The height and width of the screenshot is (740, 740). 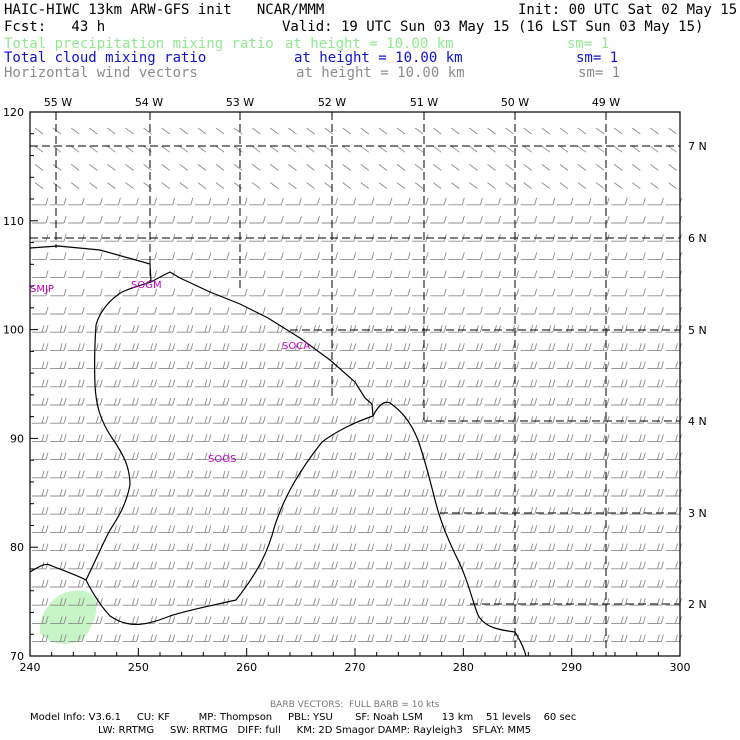 What do you see at coordinates (697, 604) in the screenshot?
I see `lat-label: 2 N` at bounding box center [697, 604].